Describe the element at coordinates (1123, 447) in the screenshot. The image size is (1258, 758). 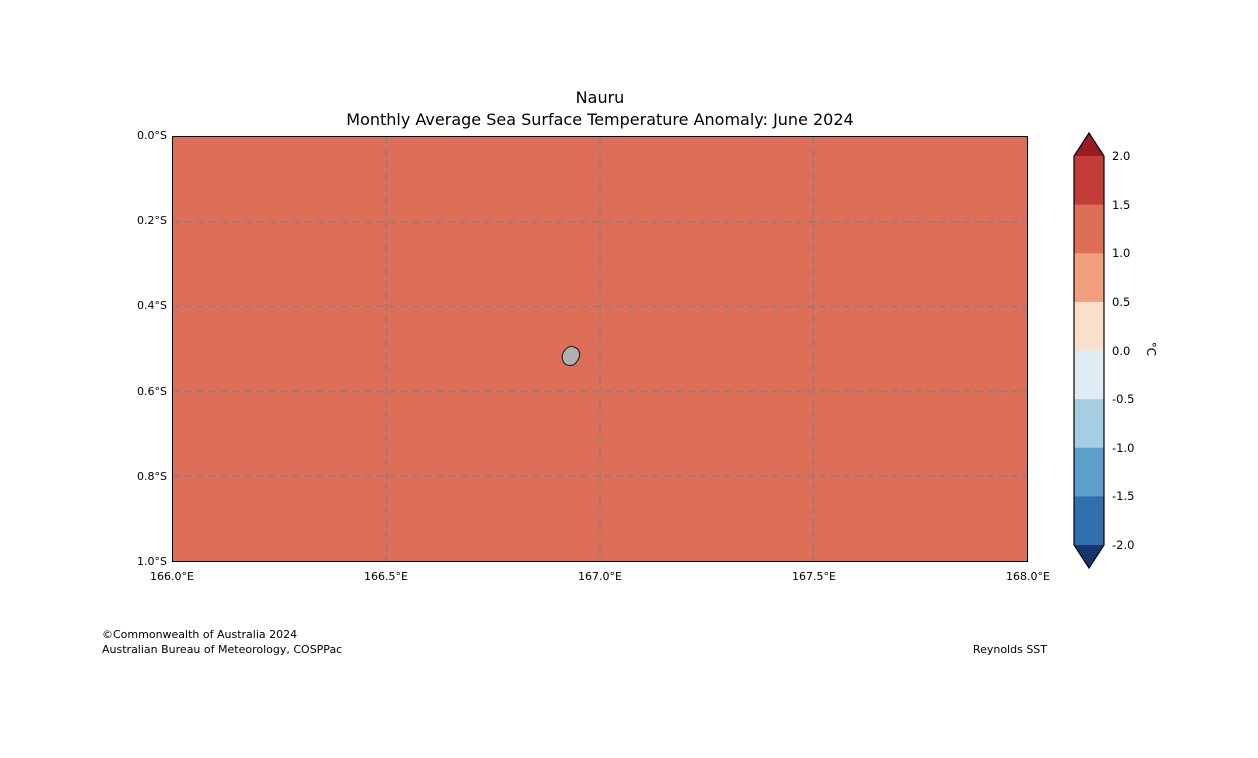
I see `cbar-tick--1.0: -1.0` at that location.